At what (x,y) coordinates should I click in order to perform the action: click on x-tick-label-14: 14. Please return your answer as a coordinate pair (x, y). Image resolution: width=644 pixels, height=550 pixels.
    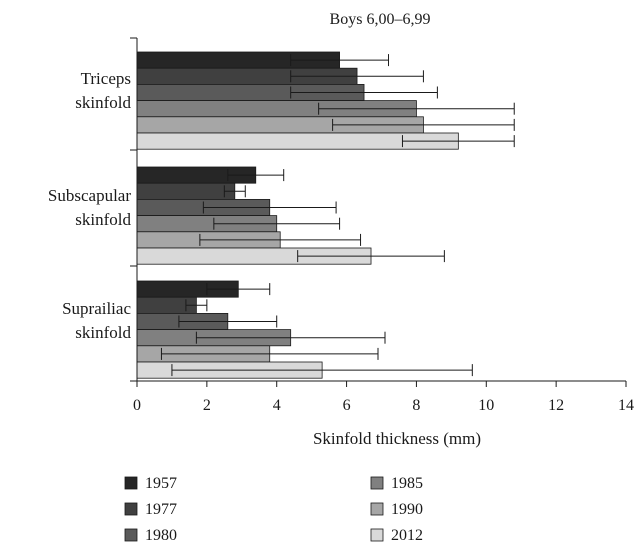
    Looking at the image, I should click on (626, 405).